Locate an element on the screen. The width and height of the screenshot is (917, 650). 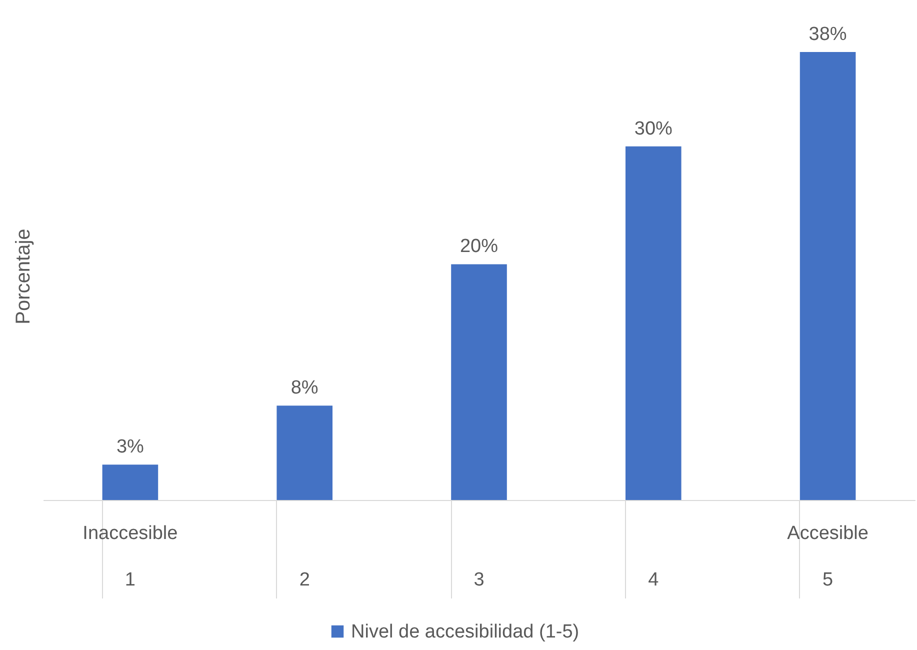
data-label: 8% is located at coordinates (304, 388).